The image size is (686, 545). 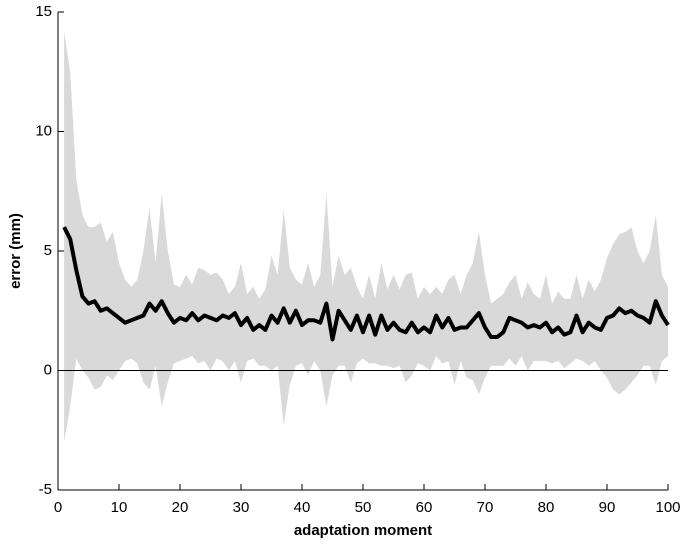 I want to click on x-tick-label: 60, so click(x=424, y=507).